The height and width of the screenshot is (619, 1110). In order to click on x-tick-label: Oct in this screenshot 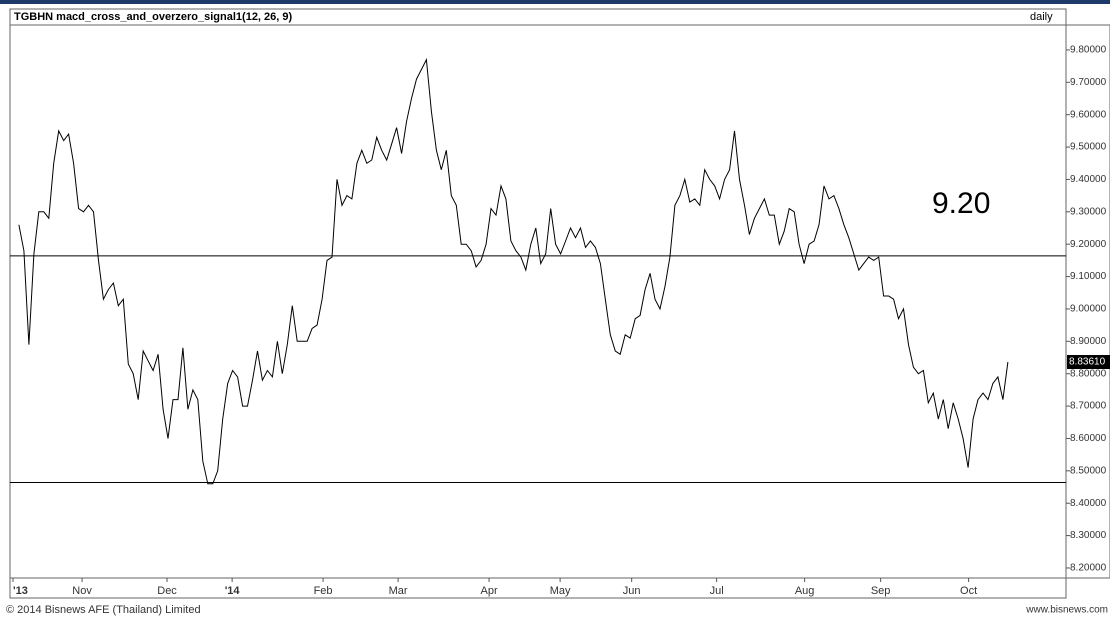, I will do `click(968, 591)`.